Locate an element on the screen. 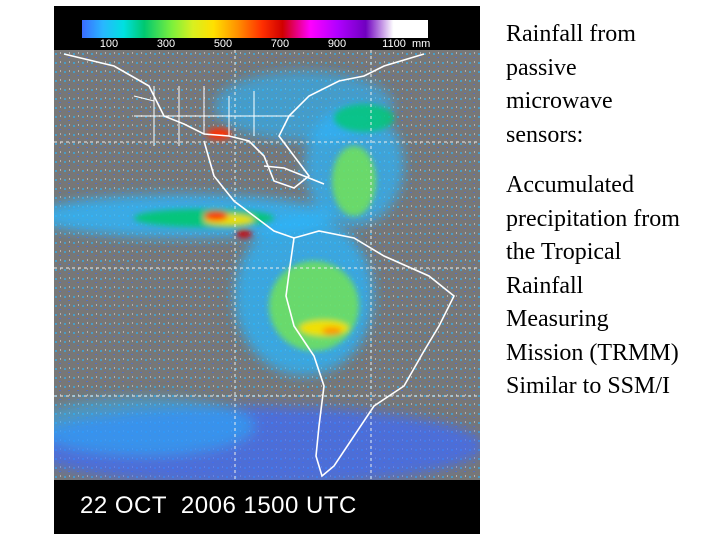 This screenshot has height=540, width=720. legend-mm-tick: 300 is located at coordinates (166, 44).